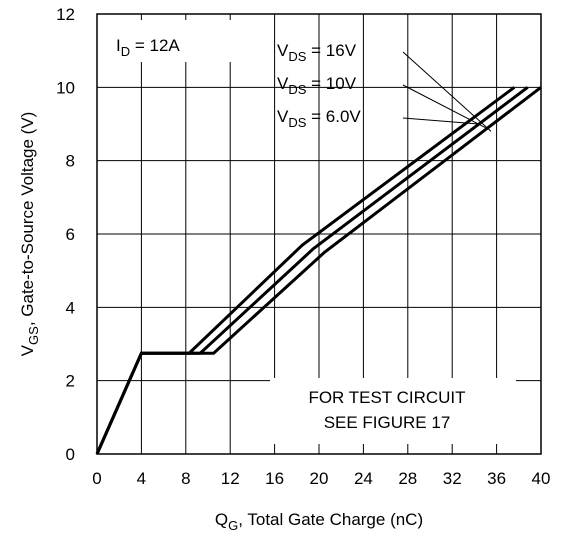  I want to click on x-axis-label: QG, Total Gate Charge (nC), so click(319, 521).